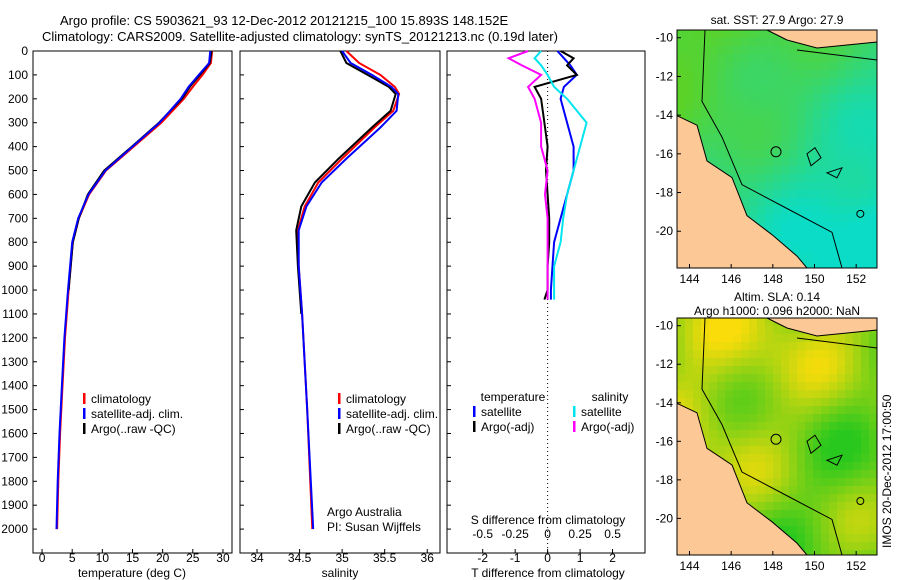  What do you see at coordinates (773, 279) in the screenshot?
I see `map-x-tick-label: 148` at bounding box center [773, 279].